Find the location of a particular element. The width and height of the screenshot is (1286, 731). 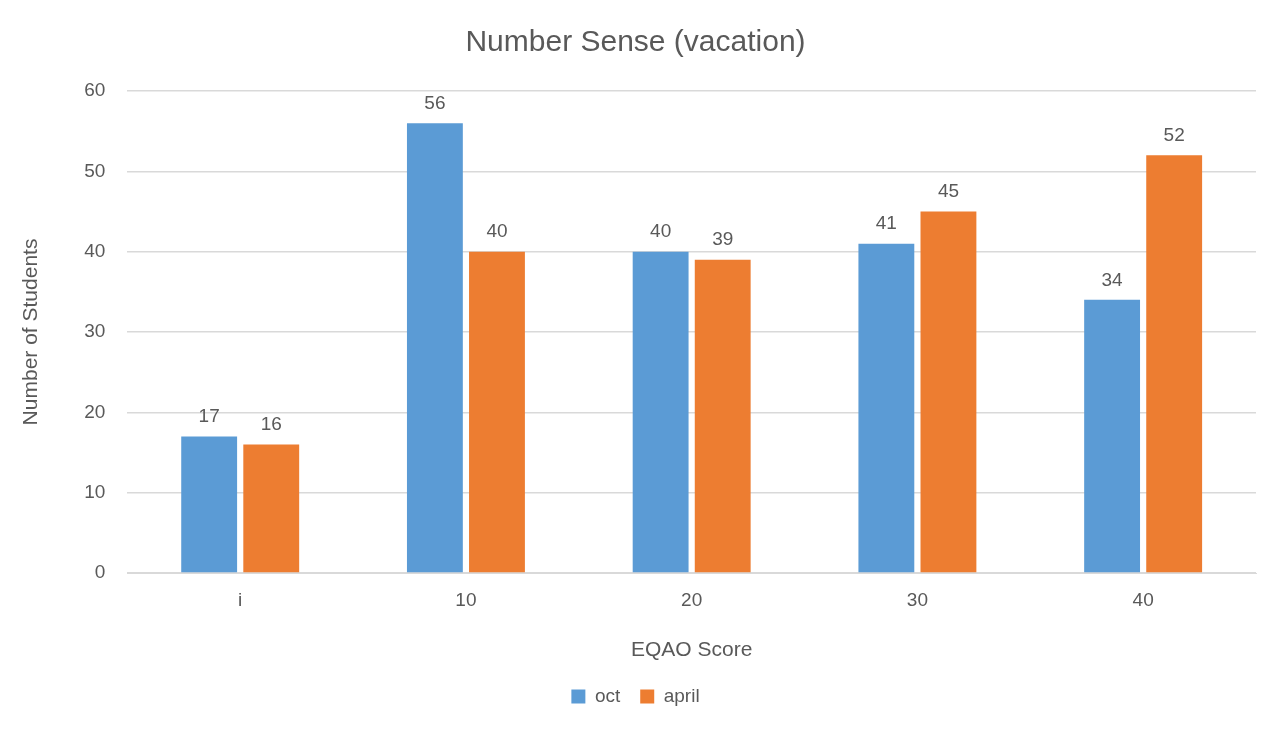

data-label: 34 is located at coordinates (1112, 279).